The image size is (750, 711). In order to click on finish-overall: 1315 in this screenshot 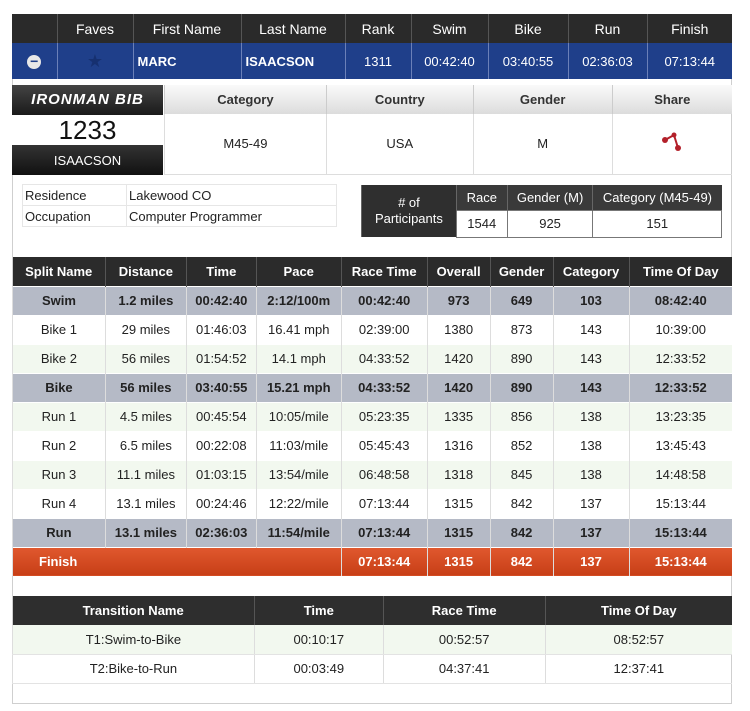, I will do `click(458, 561)`.